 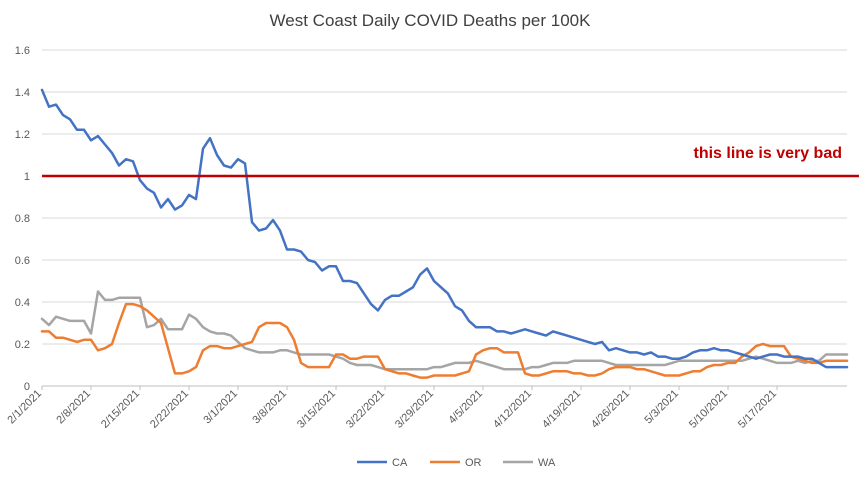 What do you see at coordinates (22, 135) in the screenshot?
I see `y-tick-label: 1.2` at bounding box center [22, 135].